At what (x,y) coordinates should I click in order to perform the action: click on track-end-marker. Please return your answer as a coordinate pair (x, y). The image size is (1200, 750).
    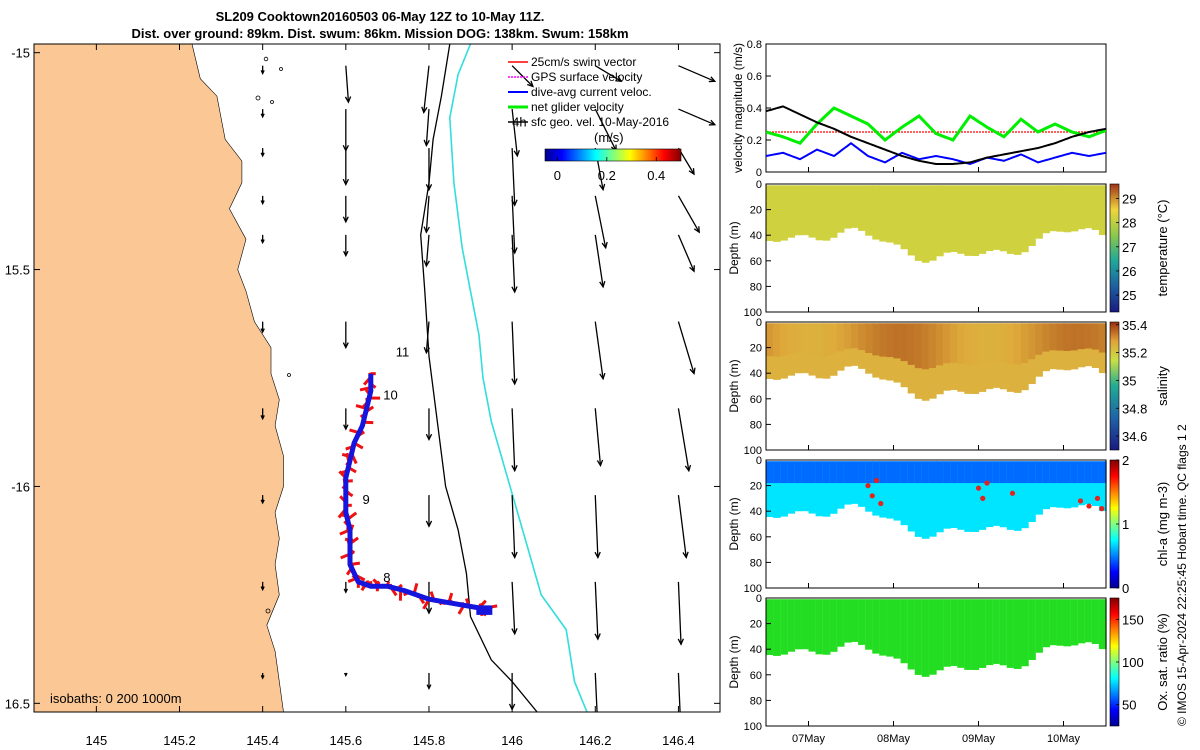
    Looking at the image, I should click on (484, 610).